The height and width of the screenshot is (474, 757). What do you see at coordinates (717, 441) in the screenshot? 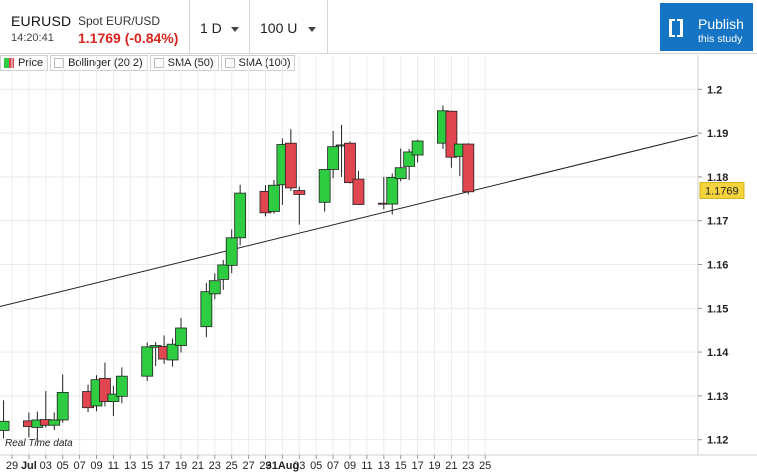
I see `price-tick-label: 1.12` at bounding box center [717, 441].